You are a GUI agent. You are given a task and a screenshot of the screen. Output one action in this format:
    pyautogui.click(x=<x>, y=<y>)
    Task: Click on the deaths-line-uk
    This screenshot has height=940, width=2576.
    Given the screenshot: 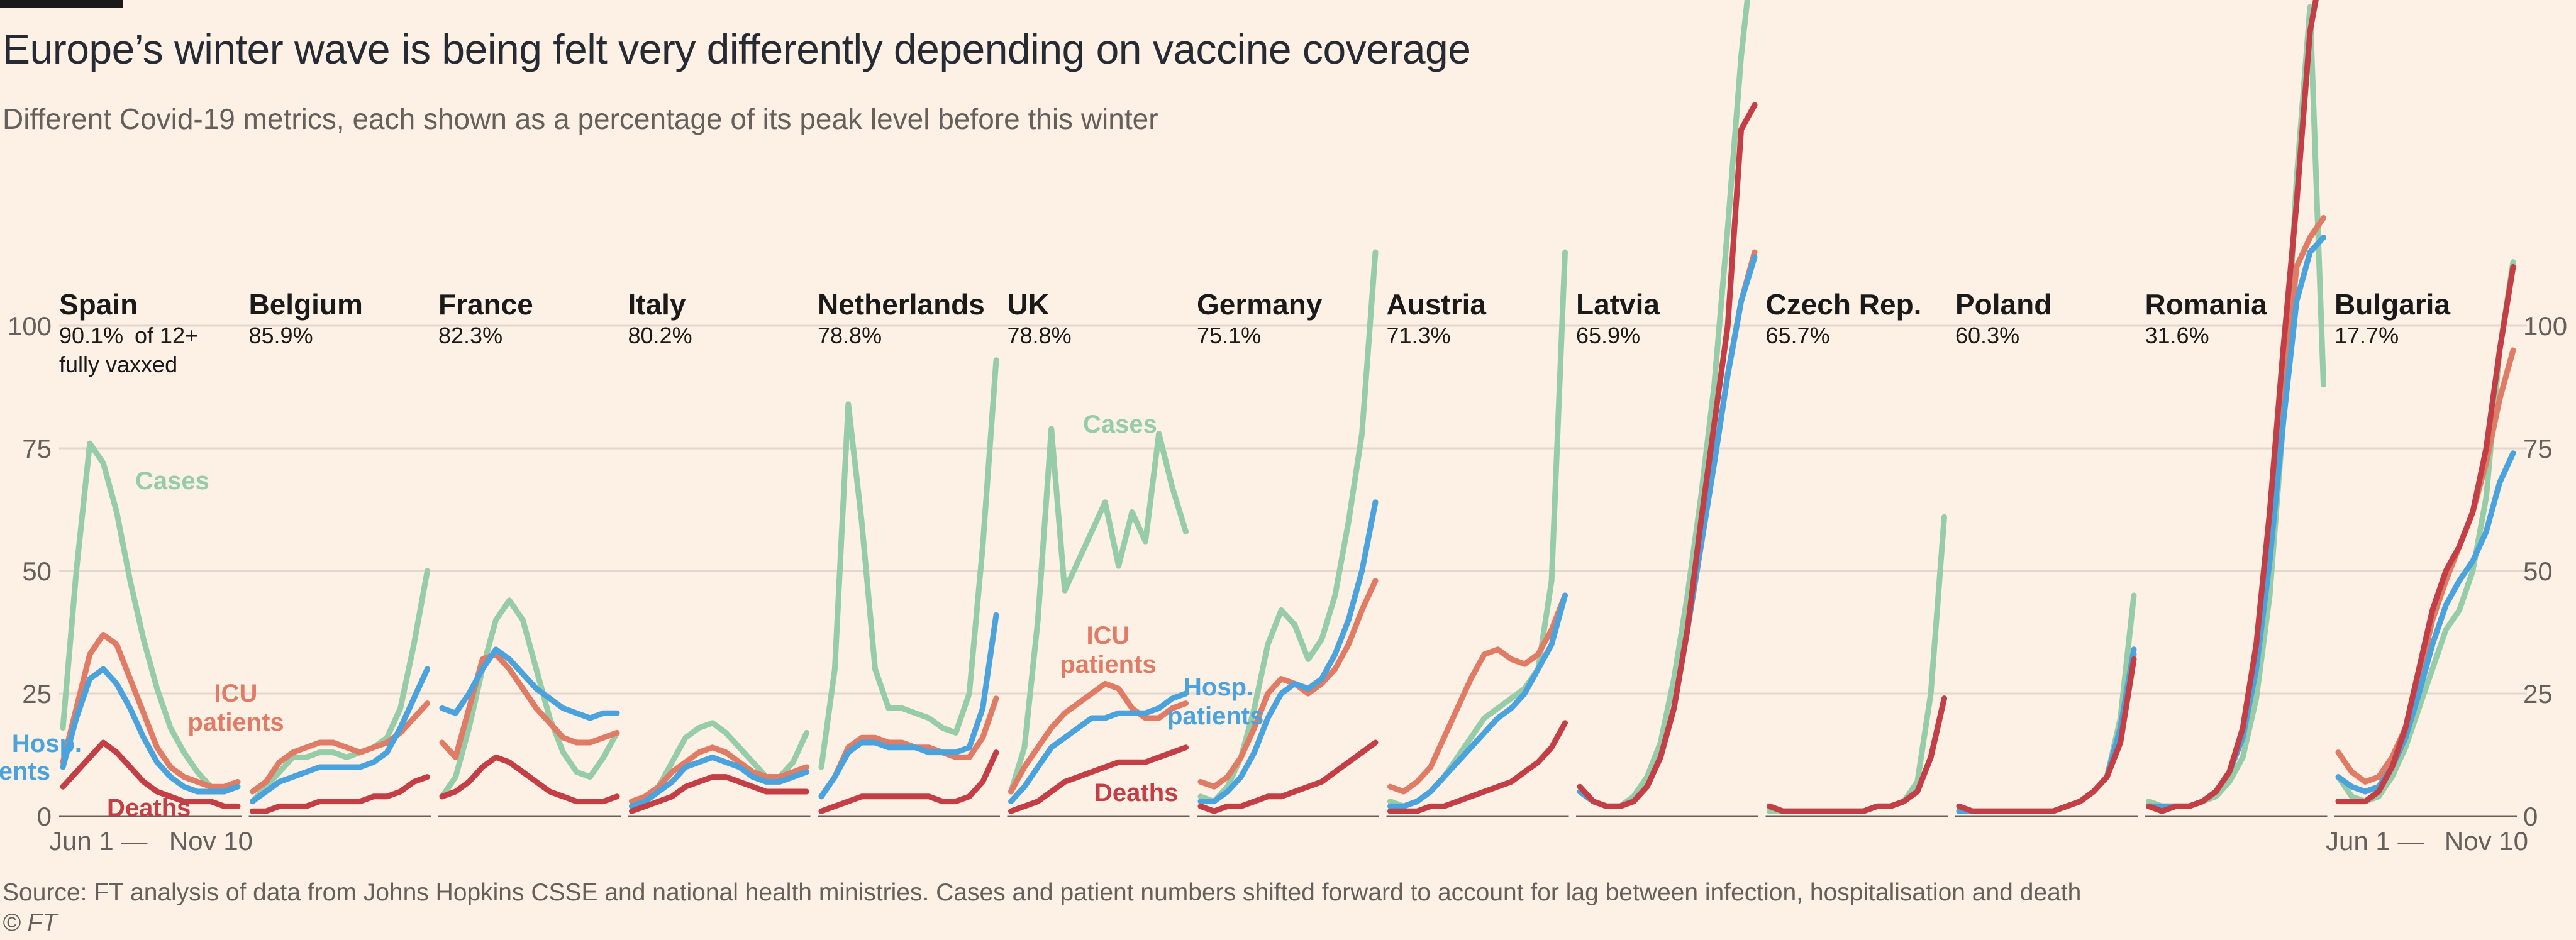 What is the action you would take?
    pyautogui.click(x=1098, y=779)
    